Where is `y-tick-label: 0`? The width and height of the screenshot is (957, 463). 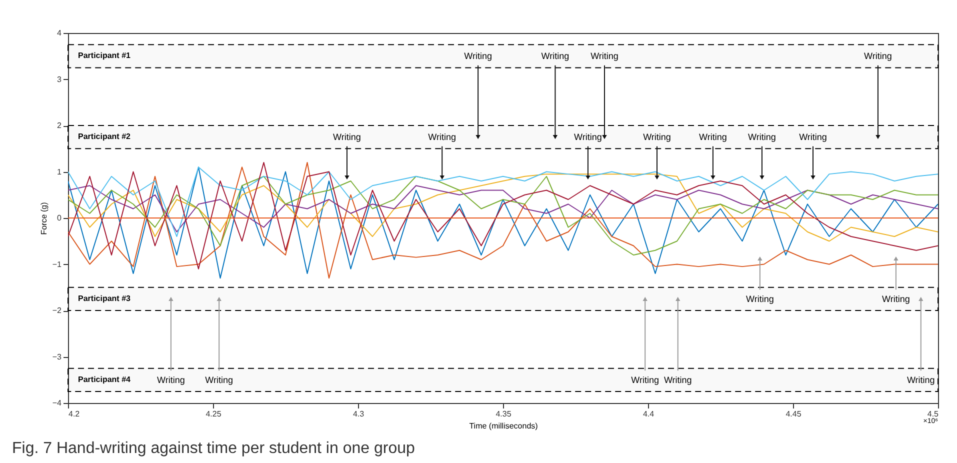 y-tick-label: 0 is located at coordinates (59, 218).